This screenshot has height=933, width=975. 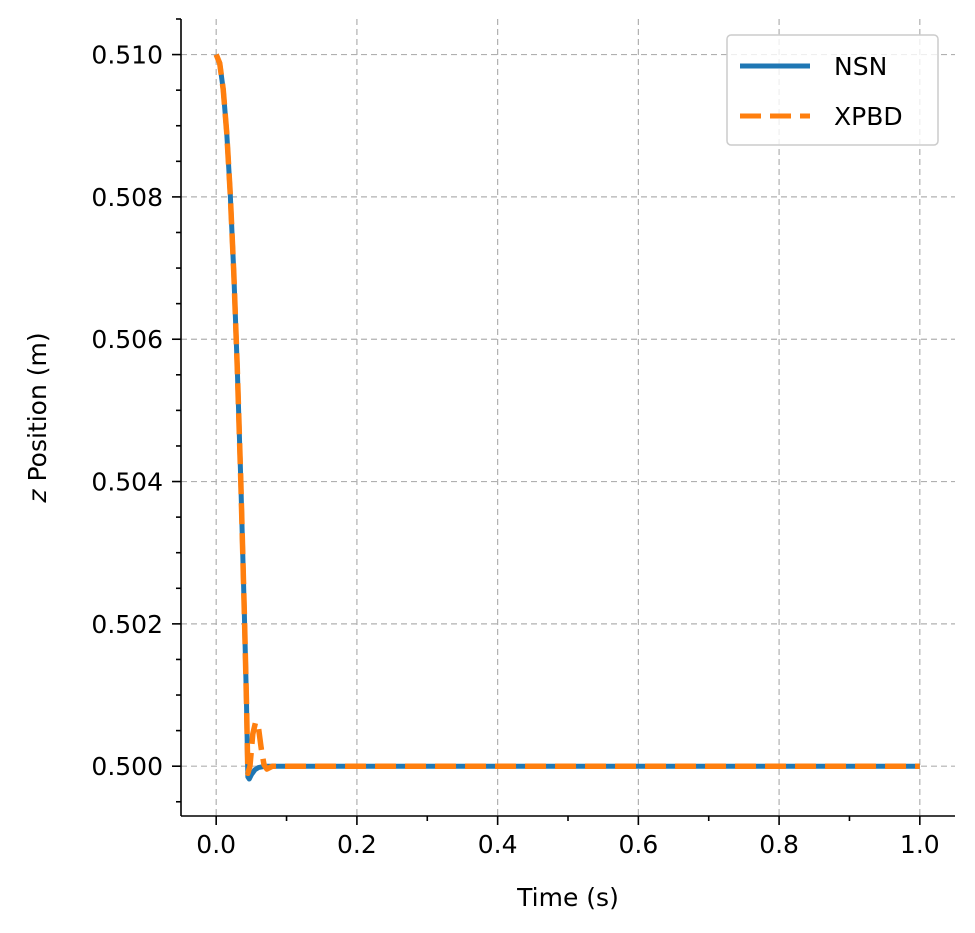 What do you see at coordinates (779, 844) in the screenshot?
I see `x-tick-label: 0.8` at bounding box center [779, 844].